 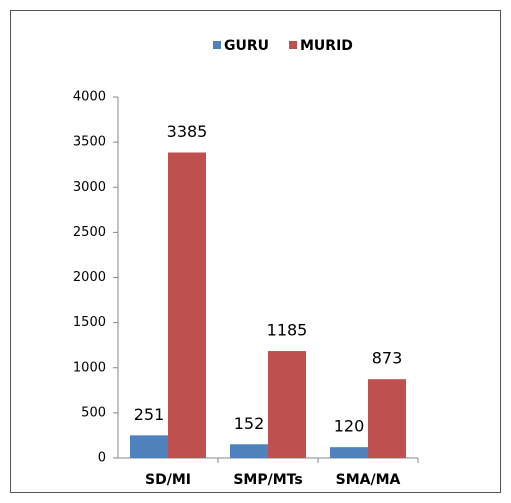 What do you see at coordinates (89, 142) in the screenshot?
I see `y-tick-label: 3500` at bounding box center [89, 142].